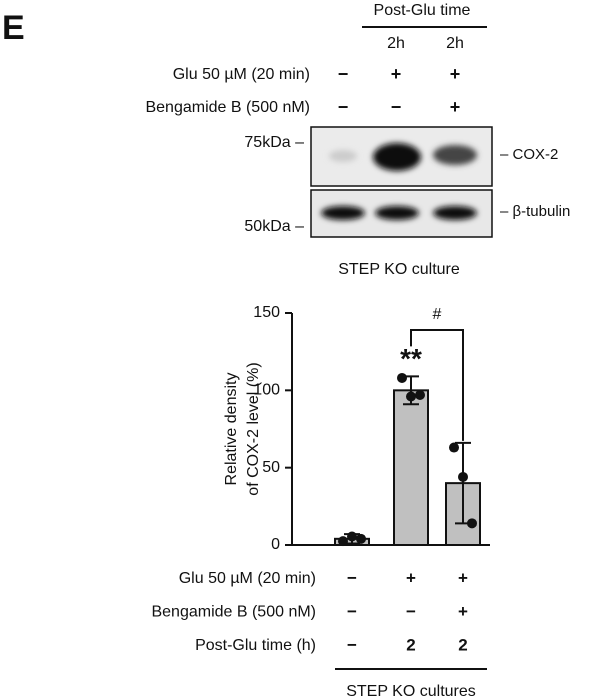 The height and width of the screenshot is (697, 593). I want to click on footer: STEP KO cultures, so click(411, 690).